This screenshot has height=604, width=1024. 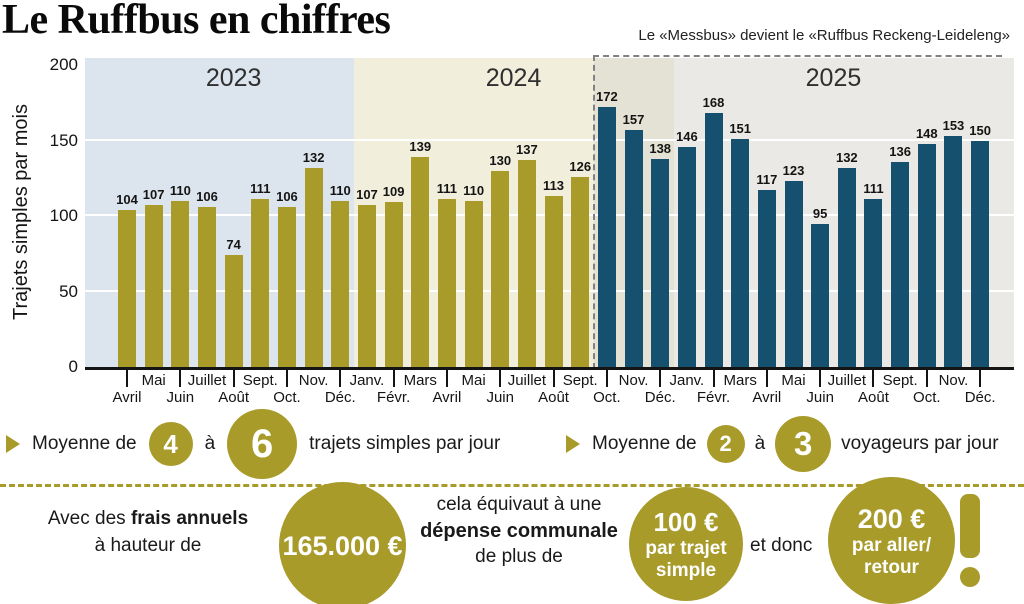 I want to click on connector-text: et donc, so click(x=781, y=545).